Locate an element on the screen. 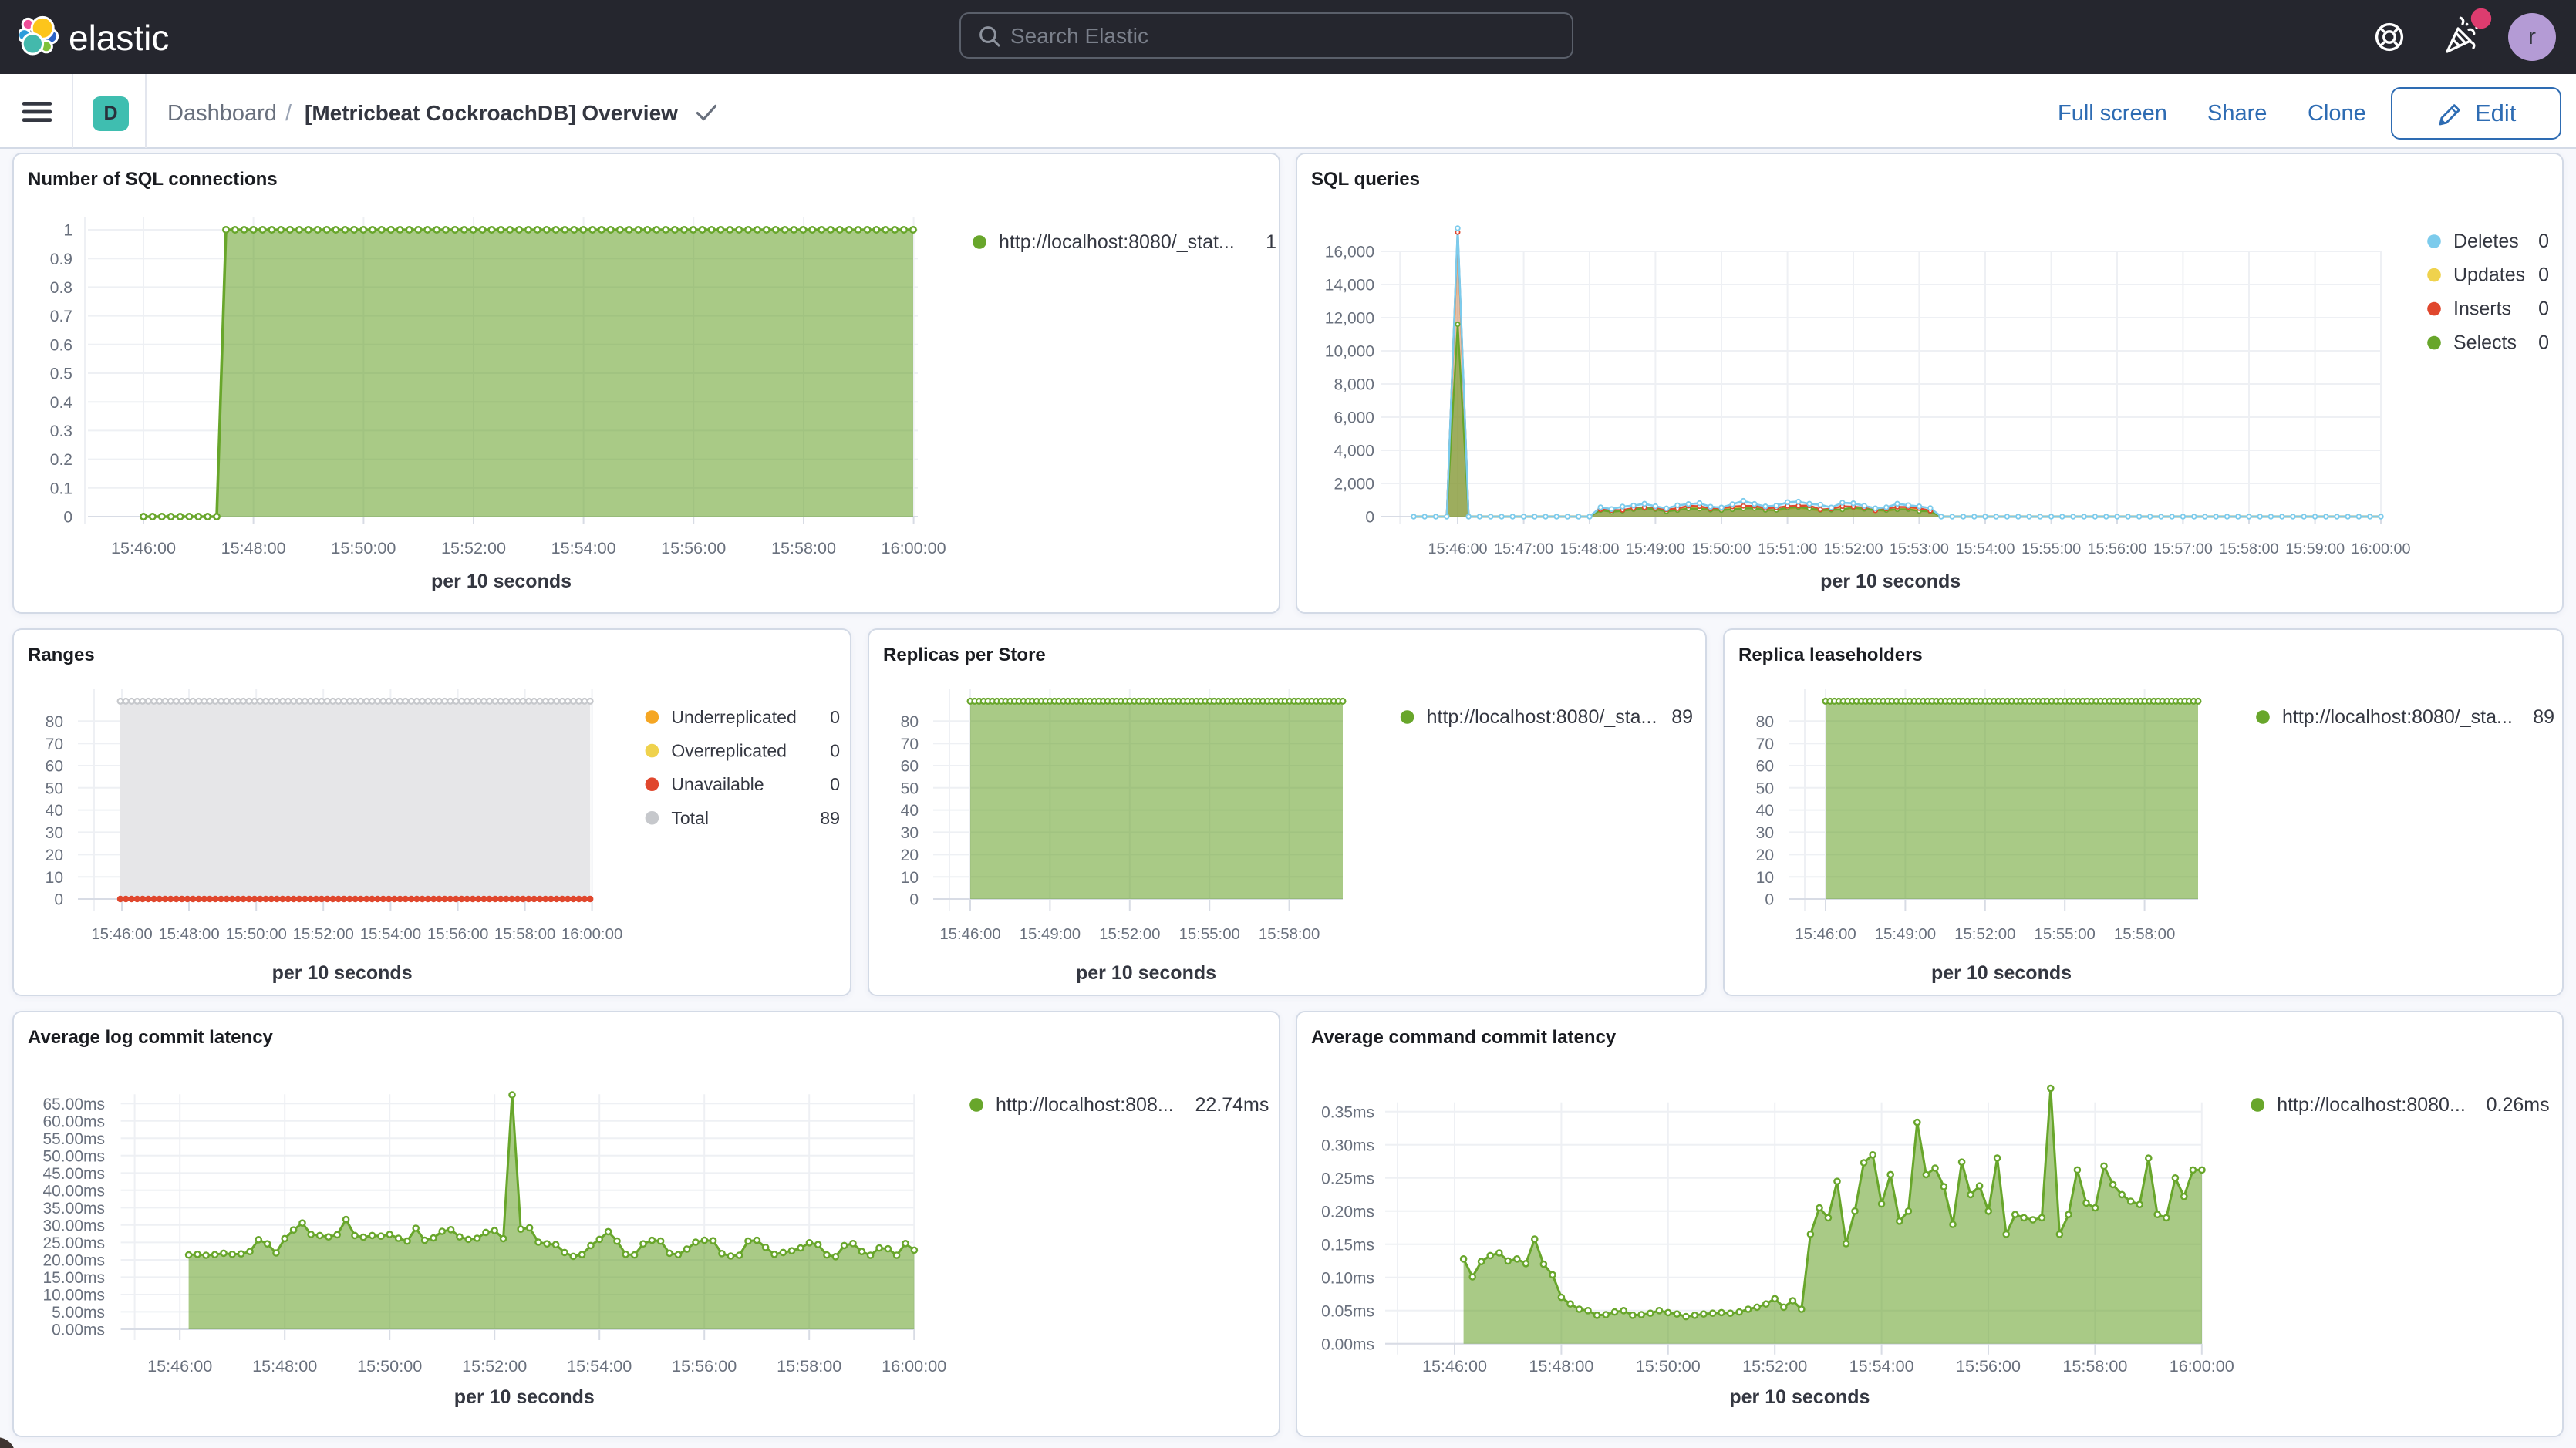  svg-text: 10,000 is located at coordinates (1349, 352).